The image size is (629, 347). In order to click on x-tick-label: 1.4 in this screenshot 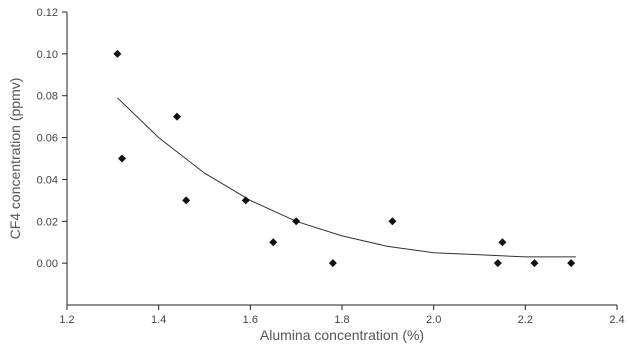, I will do `click(158, 320)`.